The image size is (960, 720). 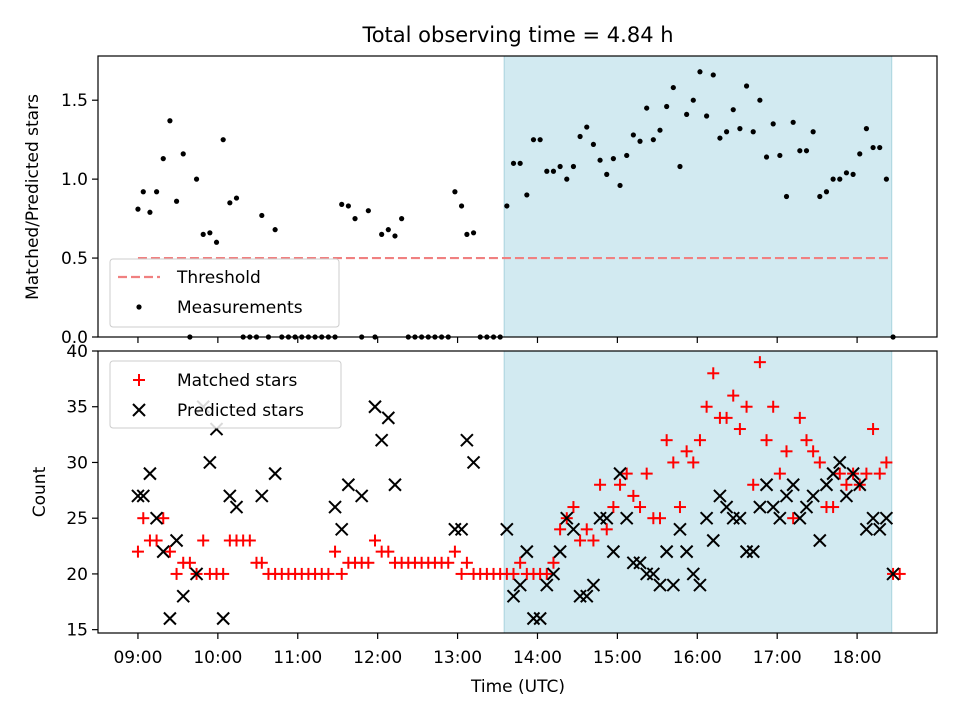 What do you see at coordinates (77, 631) in the screenshot?
I see `y-tick-label: 15` at bounding box center [77, 631].